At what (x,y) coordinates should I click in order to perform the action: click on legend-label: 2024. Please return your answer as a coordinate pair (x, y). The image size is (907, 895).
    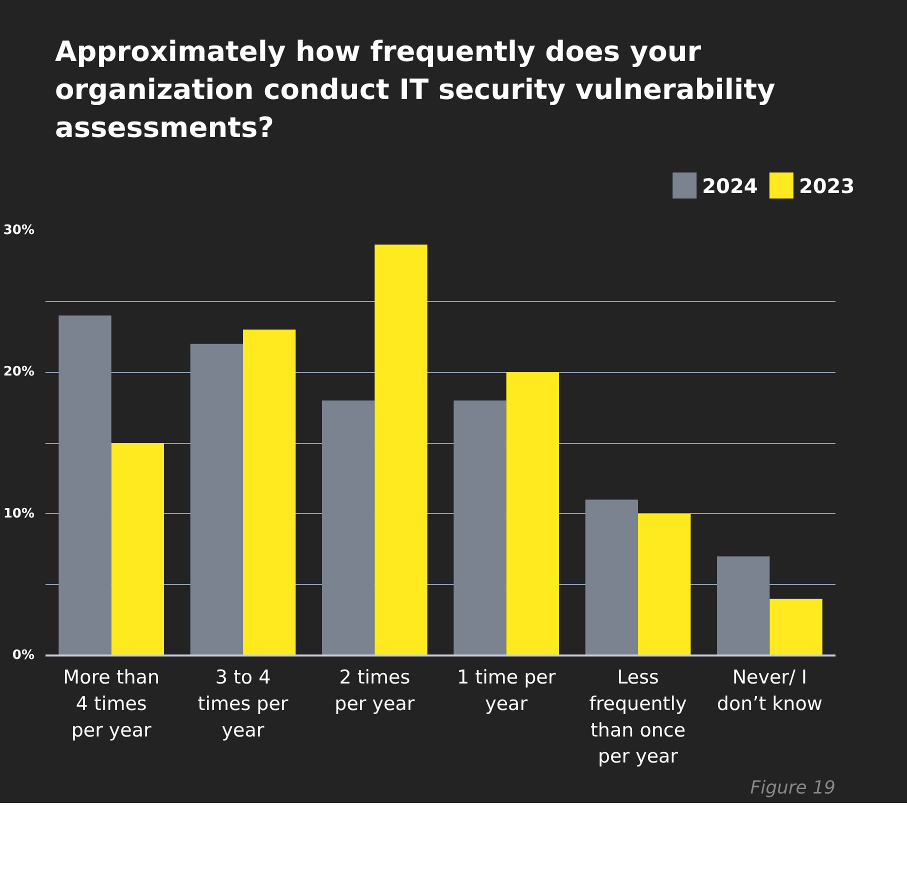
    Looking at the image, I should click on (730, 186).